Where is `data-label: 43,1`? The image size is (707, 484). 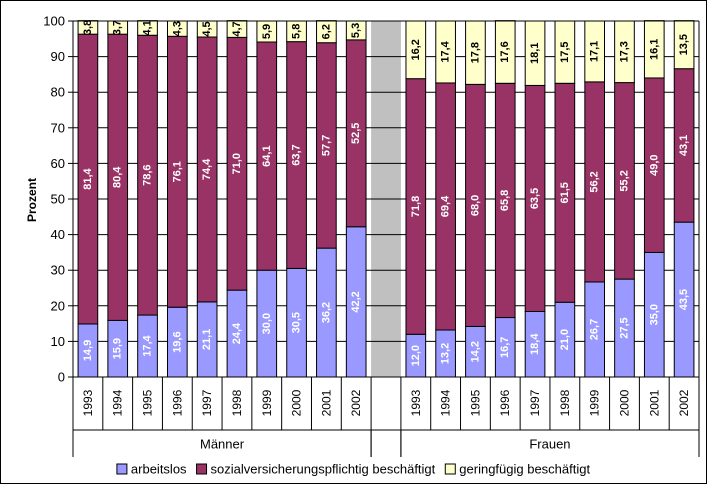 data-label: 43,1 is located at coordinates (684, 145).